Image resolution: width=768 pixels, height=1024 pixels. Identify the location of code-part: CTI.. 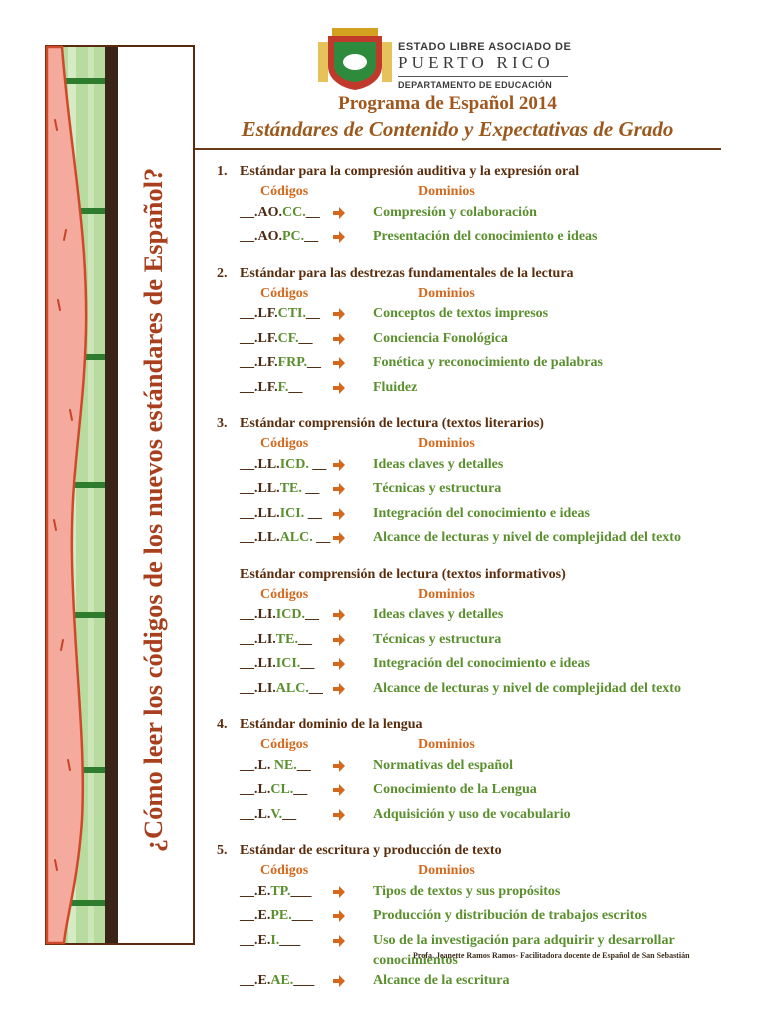
(292, 314).